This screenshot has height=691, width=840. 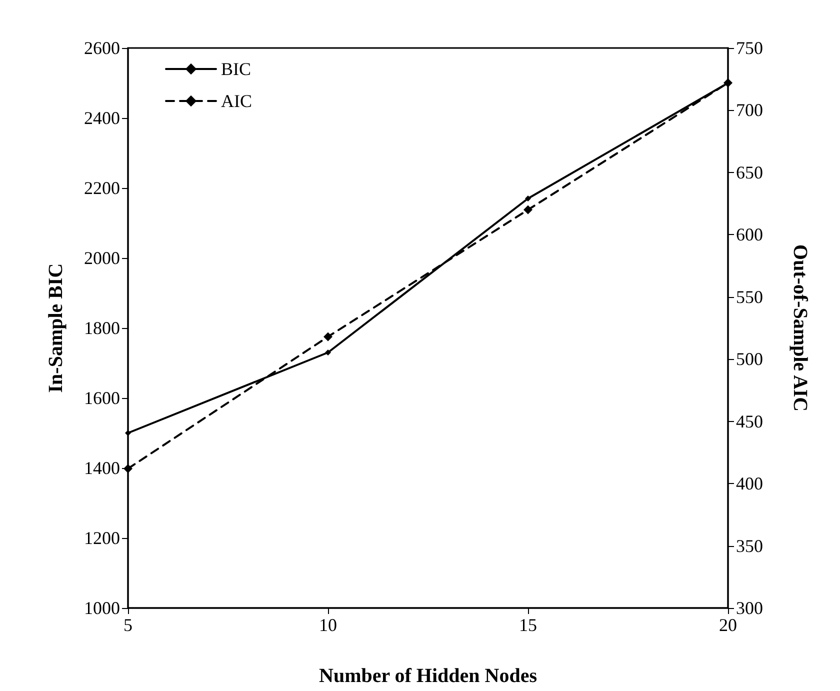 What do you see at coordinates (56, 328) in the screenshot?
I see `y-axis-title: In-Sample BIC` at bounding box center [56, 328].